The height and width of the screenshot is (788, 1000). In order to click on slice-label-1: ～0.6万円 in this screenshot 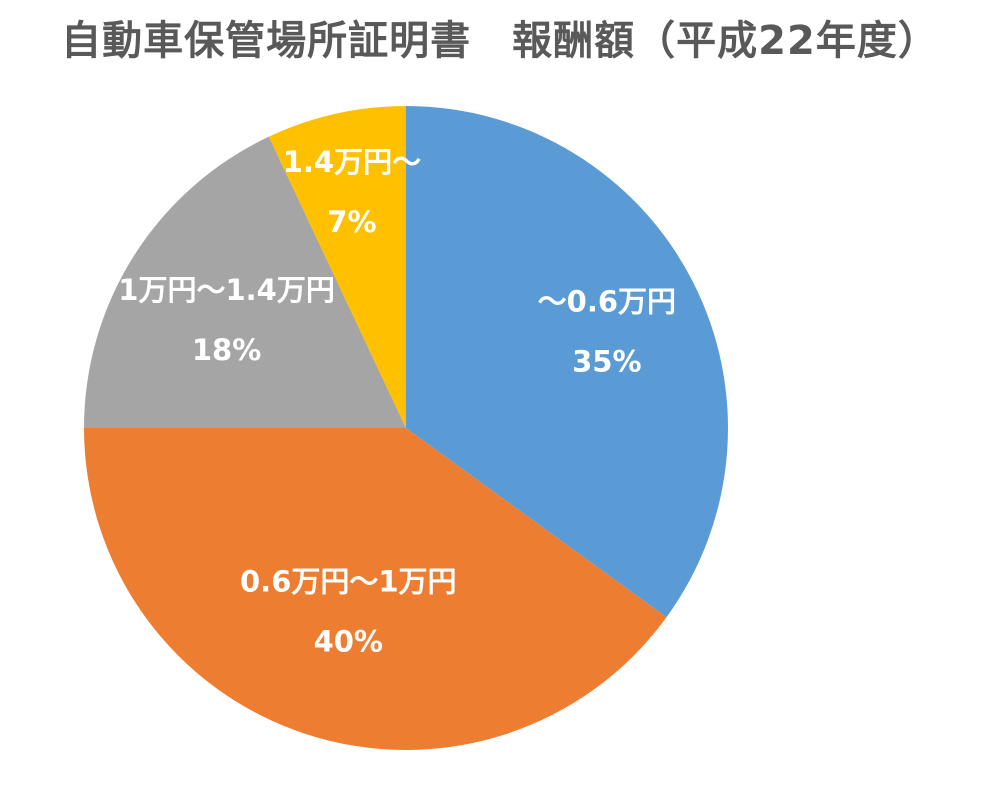, I will do `click(607, 302)`.